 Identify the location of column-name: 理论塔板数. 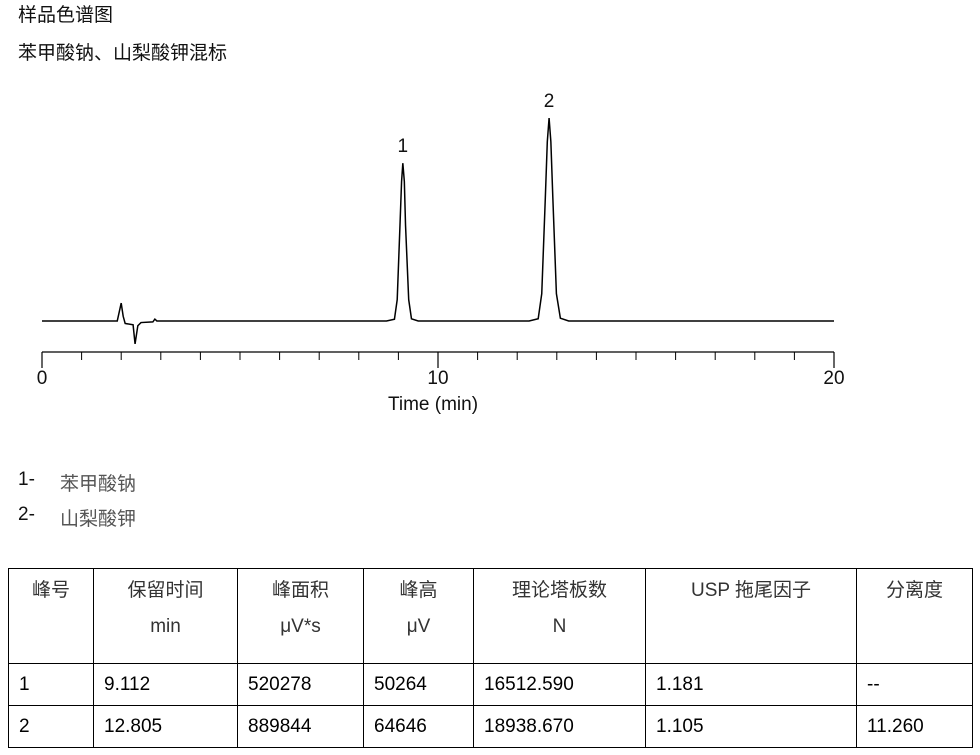
(559, 590).